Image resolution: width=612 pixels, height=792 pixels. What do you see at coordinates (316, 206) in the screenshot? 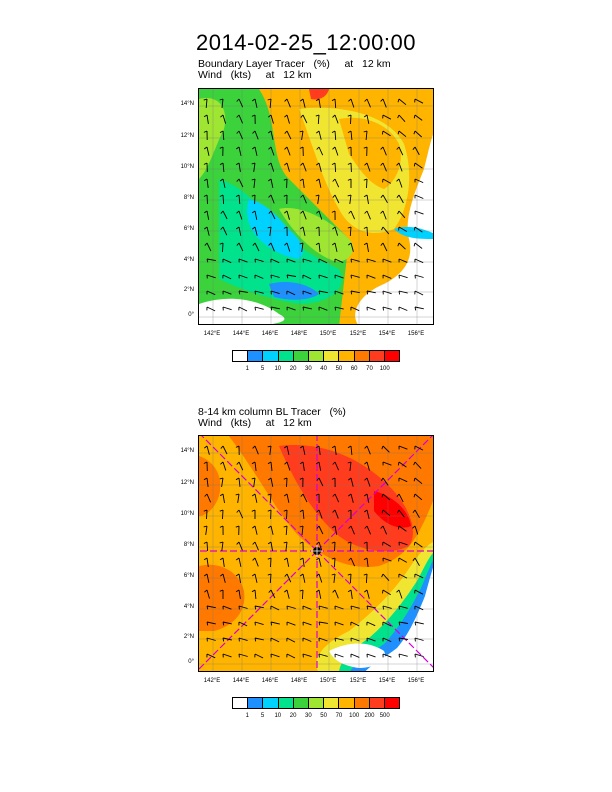
I see `panel1-map` at bounding box center [316, 206].